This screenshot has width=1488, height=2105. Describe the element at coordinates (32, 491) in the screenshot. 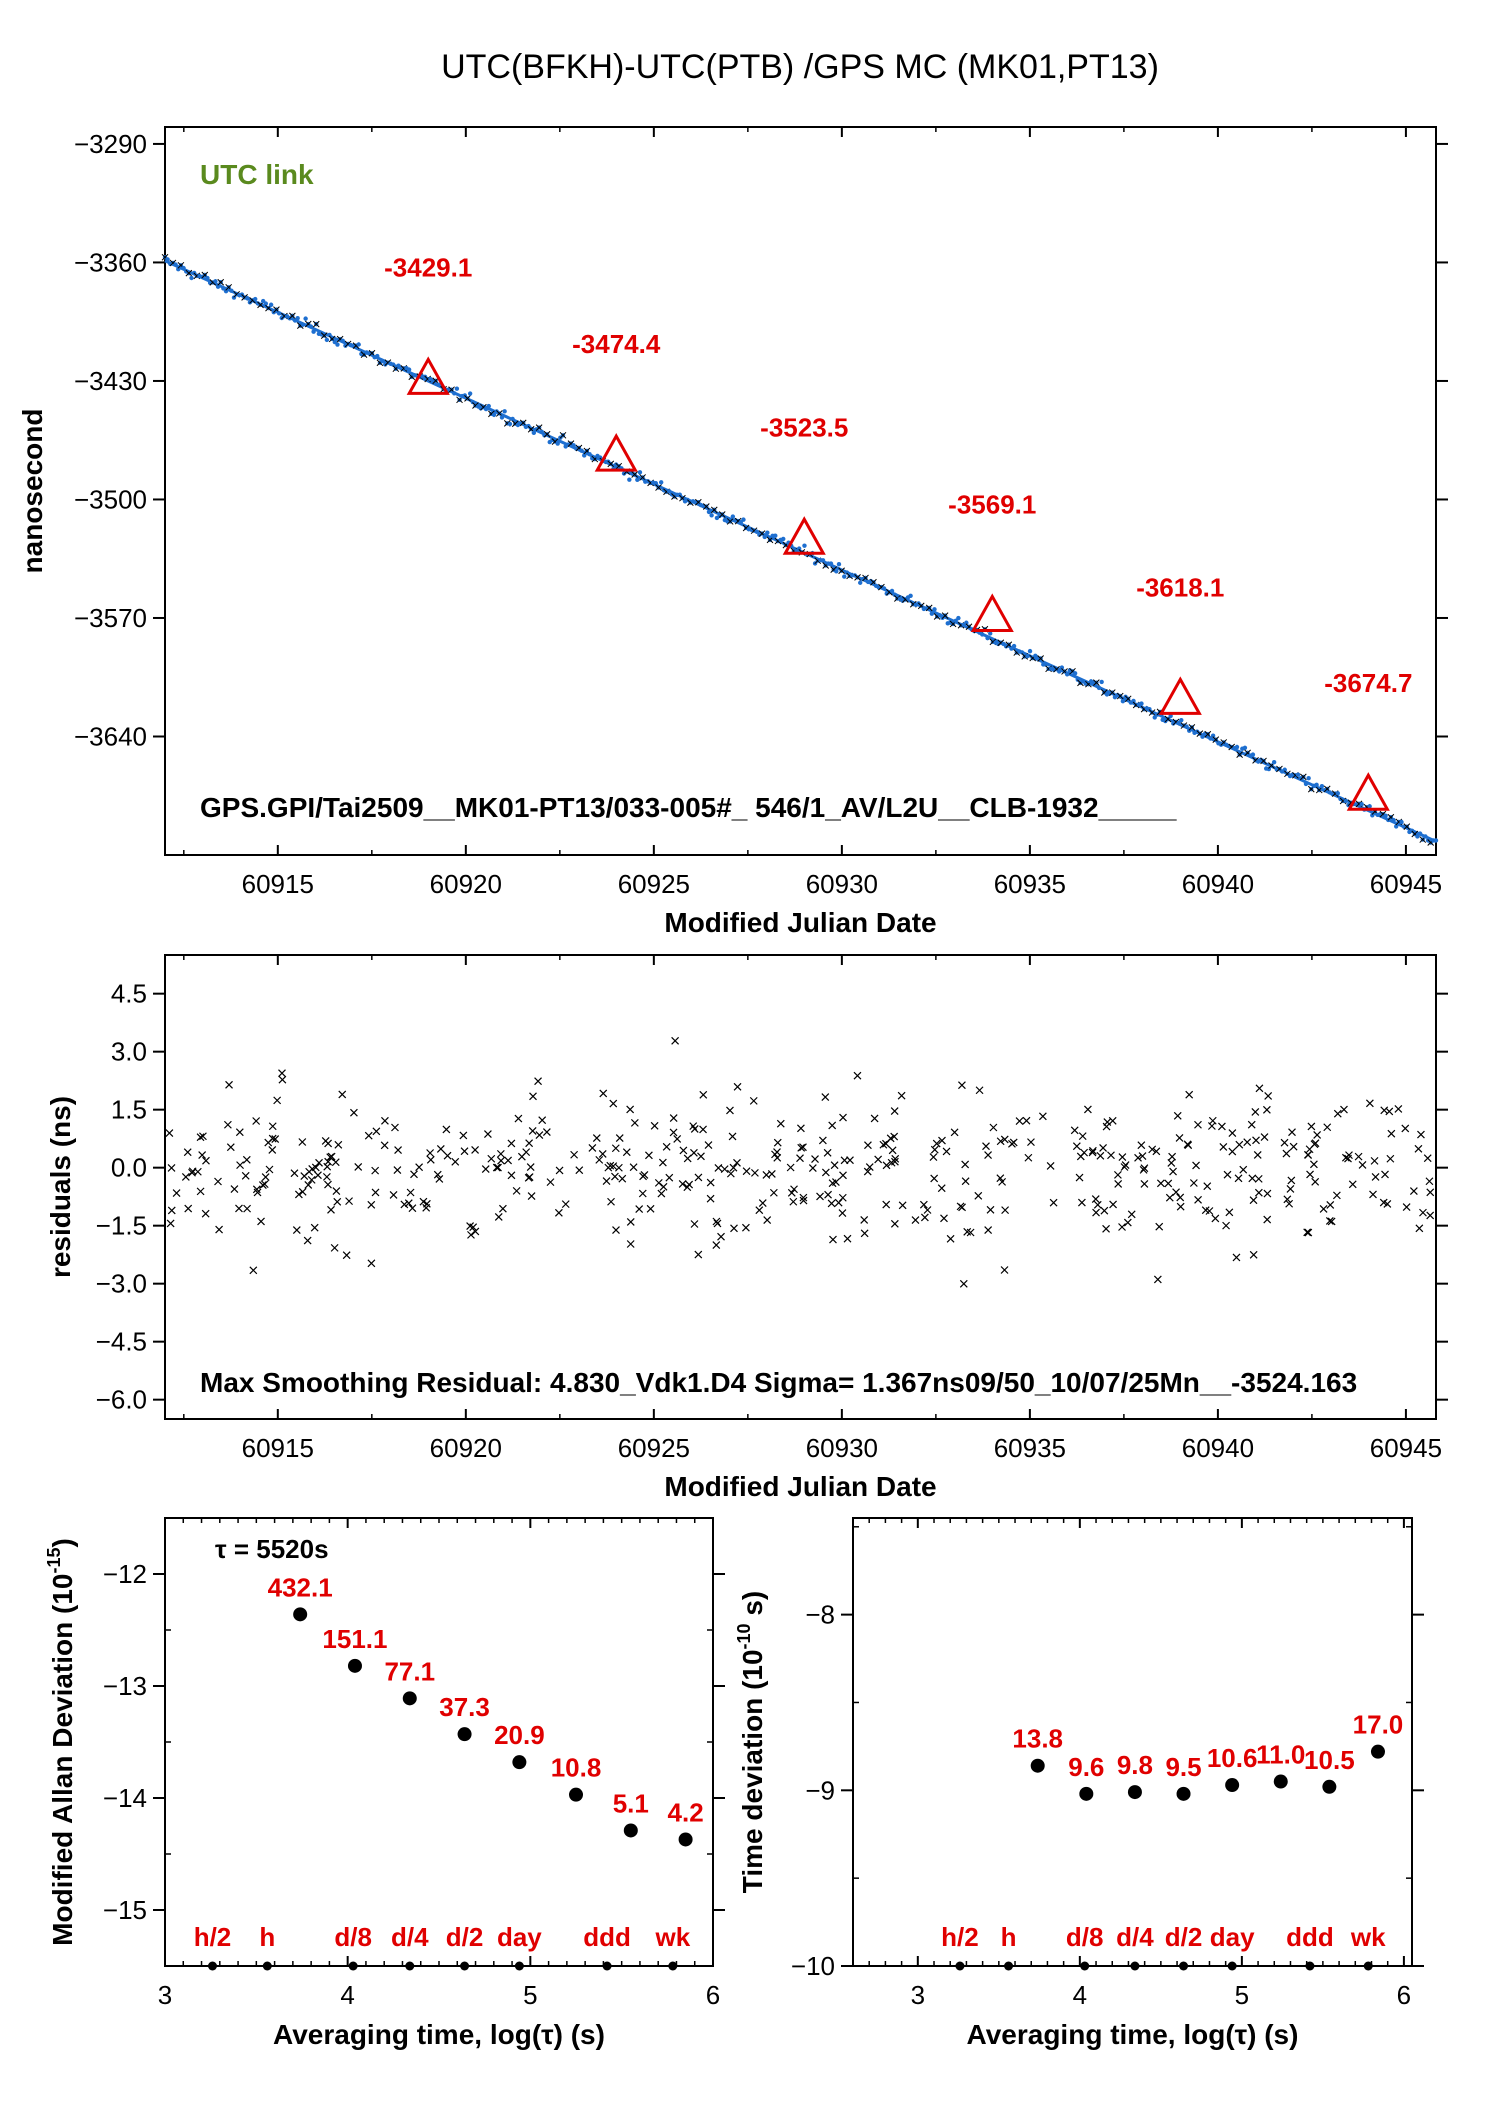

I see `y-axis-label: nanosecond` at that location.